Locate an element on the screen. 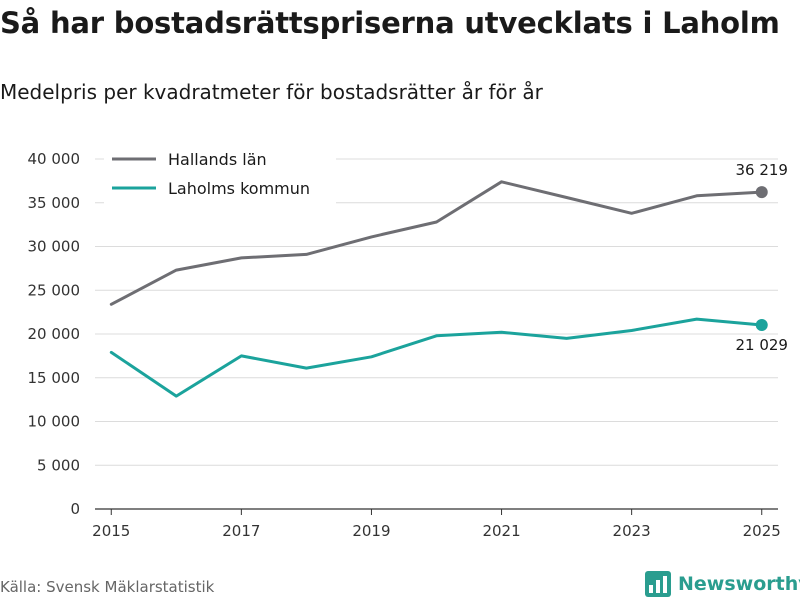  legend-background is located at coordinates (220, 177).